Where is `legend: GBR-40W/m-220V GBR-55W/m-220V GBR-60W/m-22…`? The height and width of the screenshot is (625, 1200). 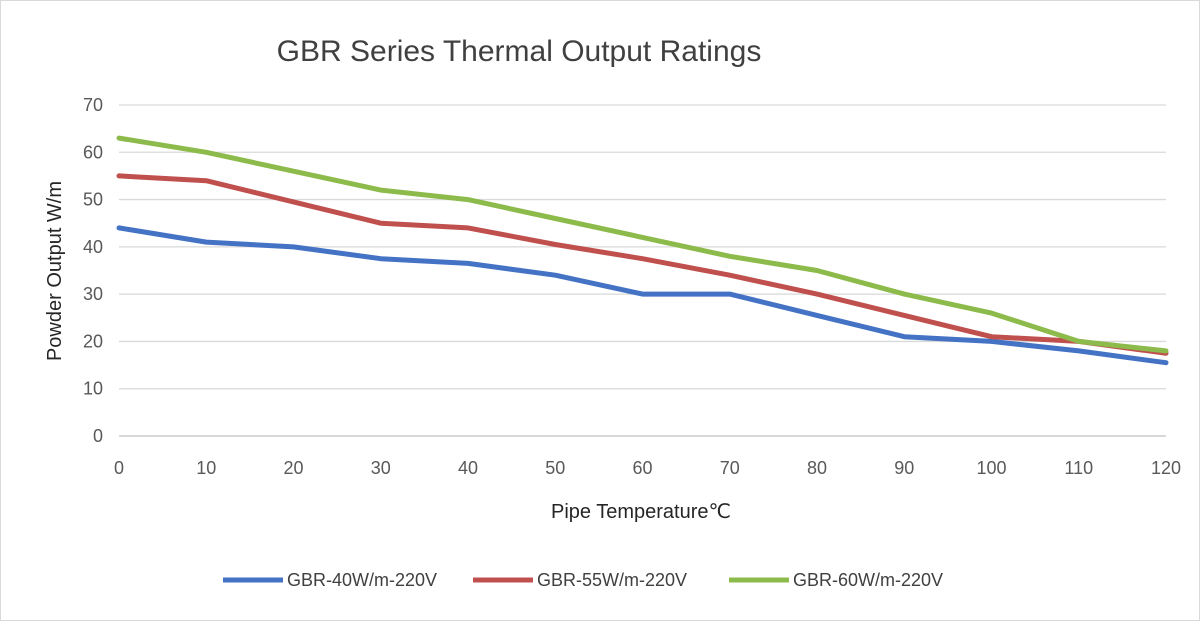 legend: GBR-40W/m-220V GBR-55W/m-220V GBR-60W/m-22… is located at coordinates (583, 580).